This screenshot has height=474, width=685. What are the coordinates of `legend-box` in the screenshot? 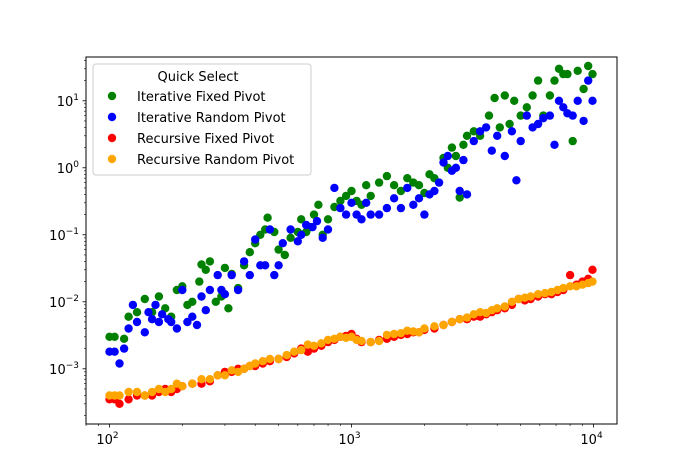 It's located at (202, 119).